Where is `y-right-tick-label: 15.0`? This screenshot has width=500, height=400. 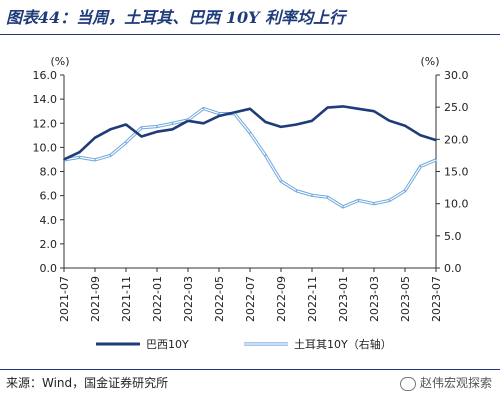 y-right-tick-label: 15.0 is located at coordinates (456, 172).